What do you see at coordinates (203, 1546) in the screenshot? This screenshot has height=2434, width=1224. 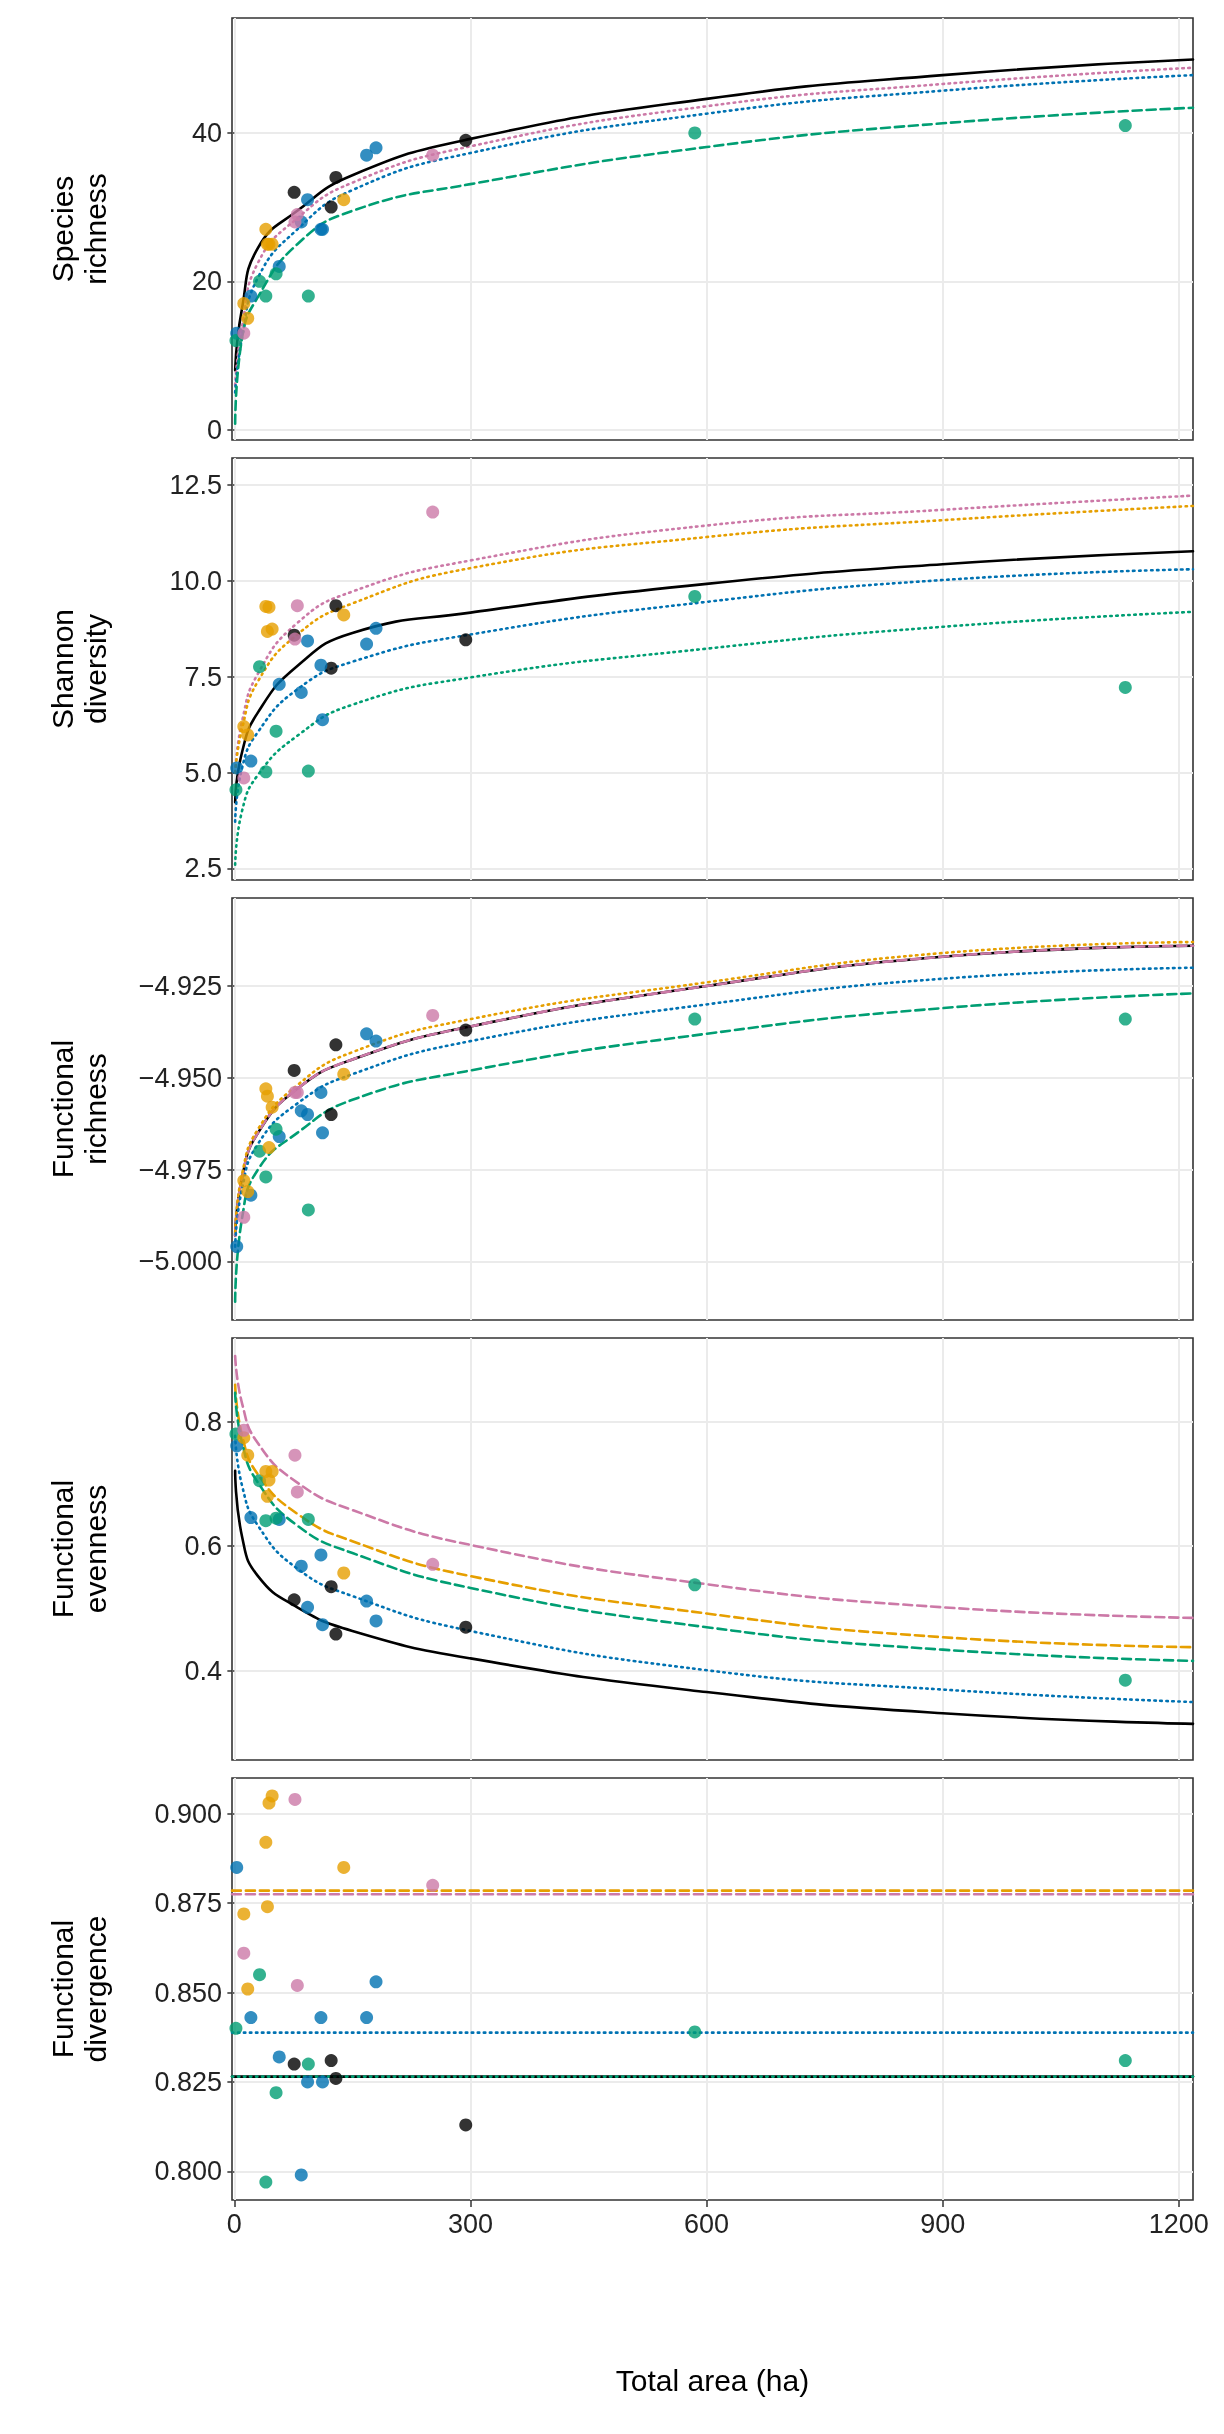 I see `y-tick-label: 0.6` at bounding box center [203, 1546].